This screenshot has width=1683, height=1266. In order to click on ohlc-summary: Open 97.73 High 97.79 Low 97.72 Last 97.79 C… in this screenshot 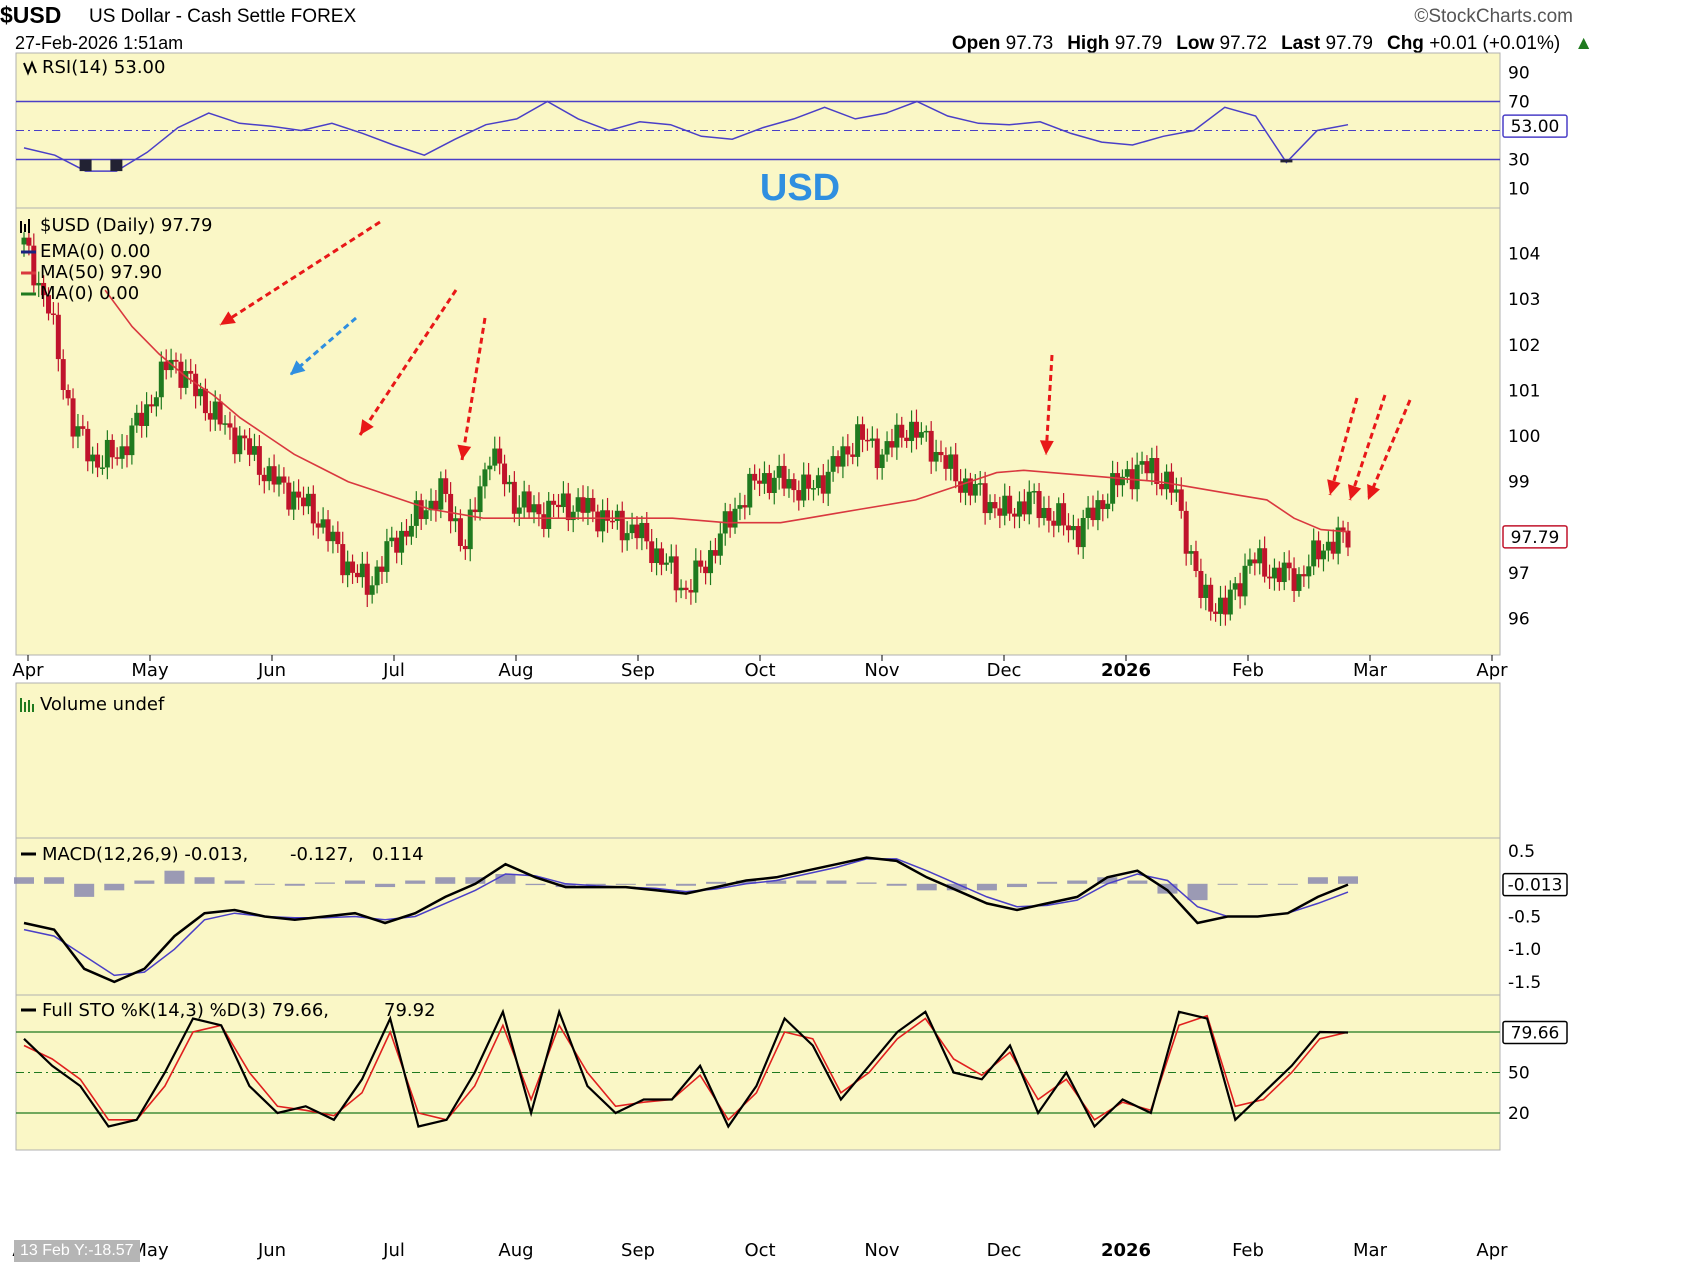, I will do `click(1272, 44)`.